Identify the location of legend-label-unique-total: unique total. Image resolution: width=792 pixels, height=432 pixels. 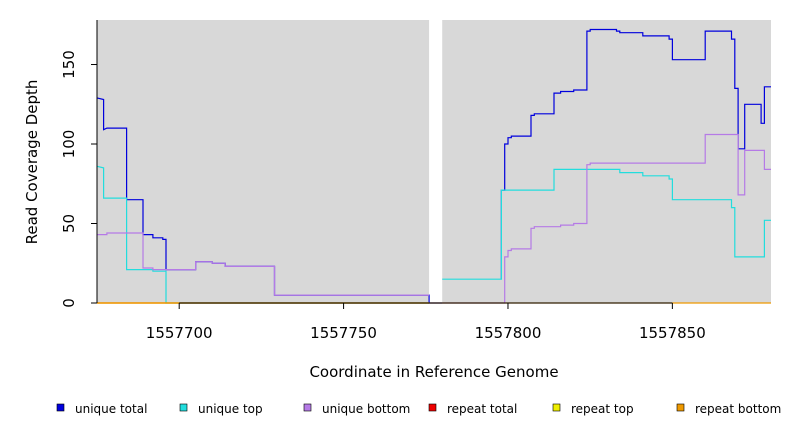
(111, 409).